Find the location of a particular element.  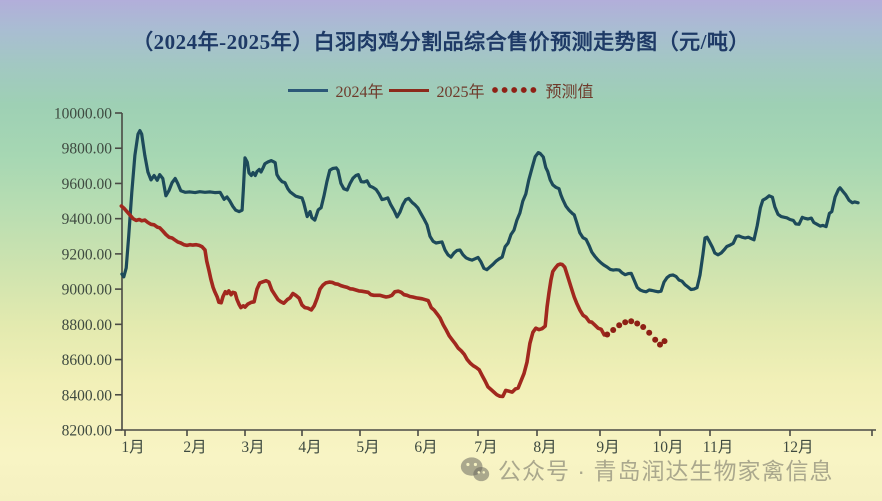

svg-text: 8200.00 is located at coordinates (87, 431).